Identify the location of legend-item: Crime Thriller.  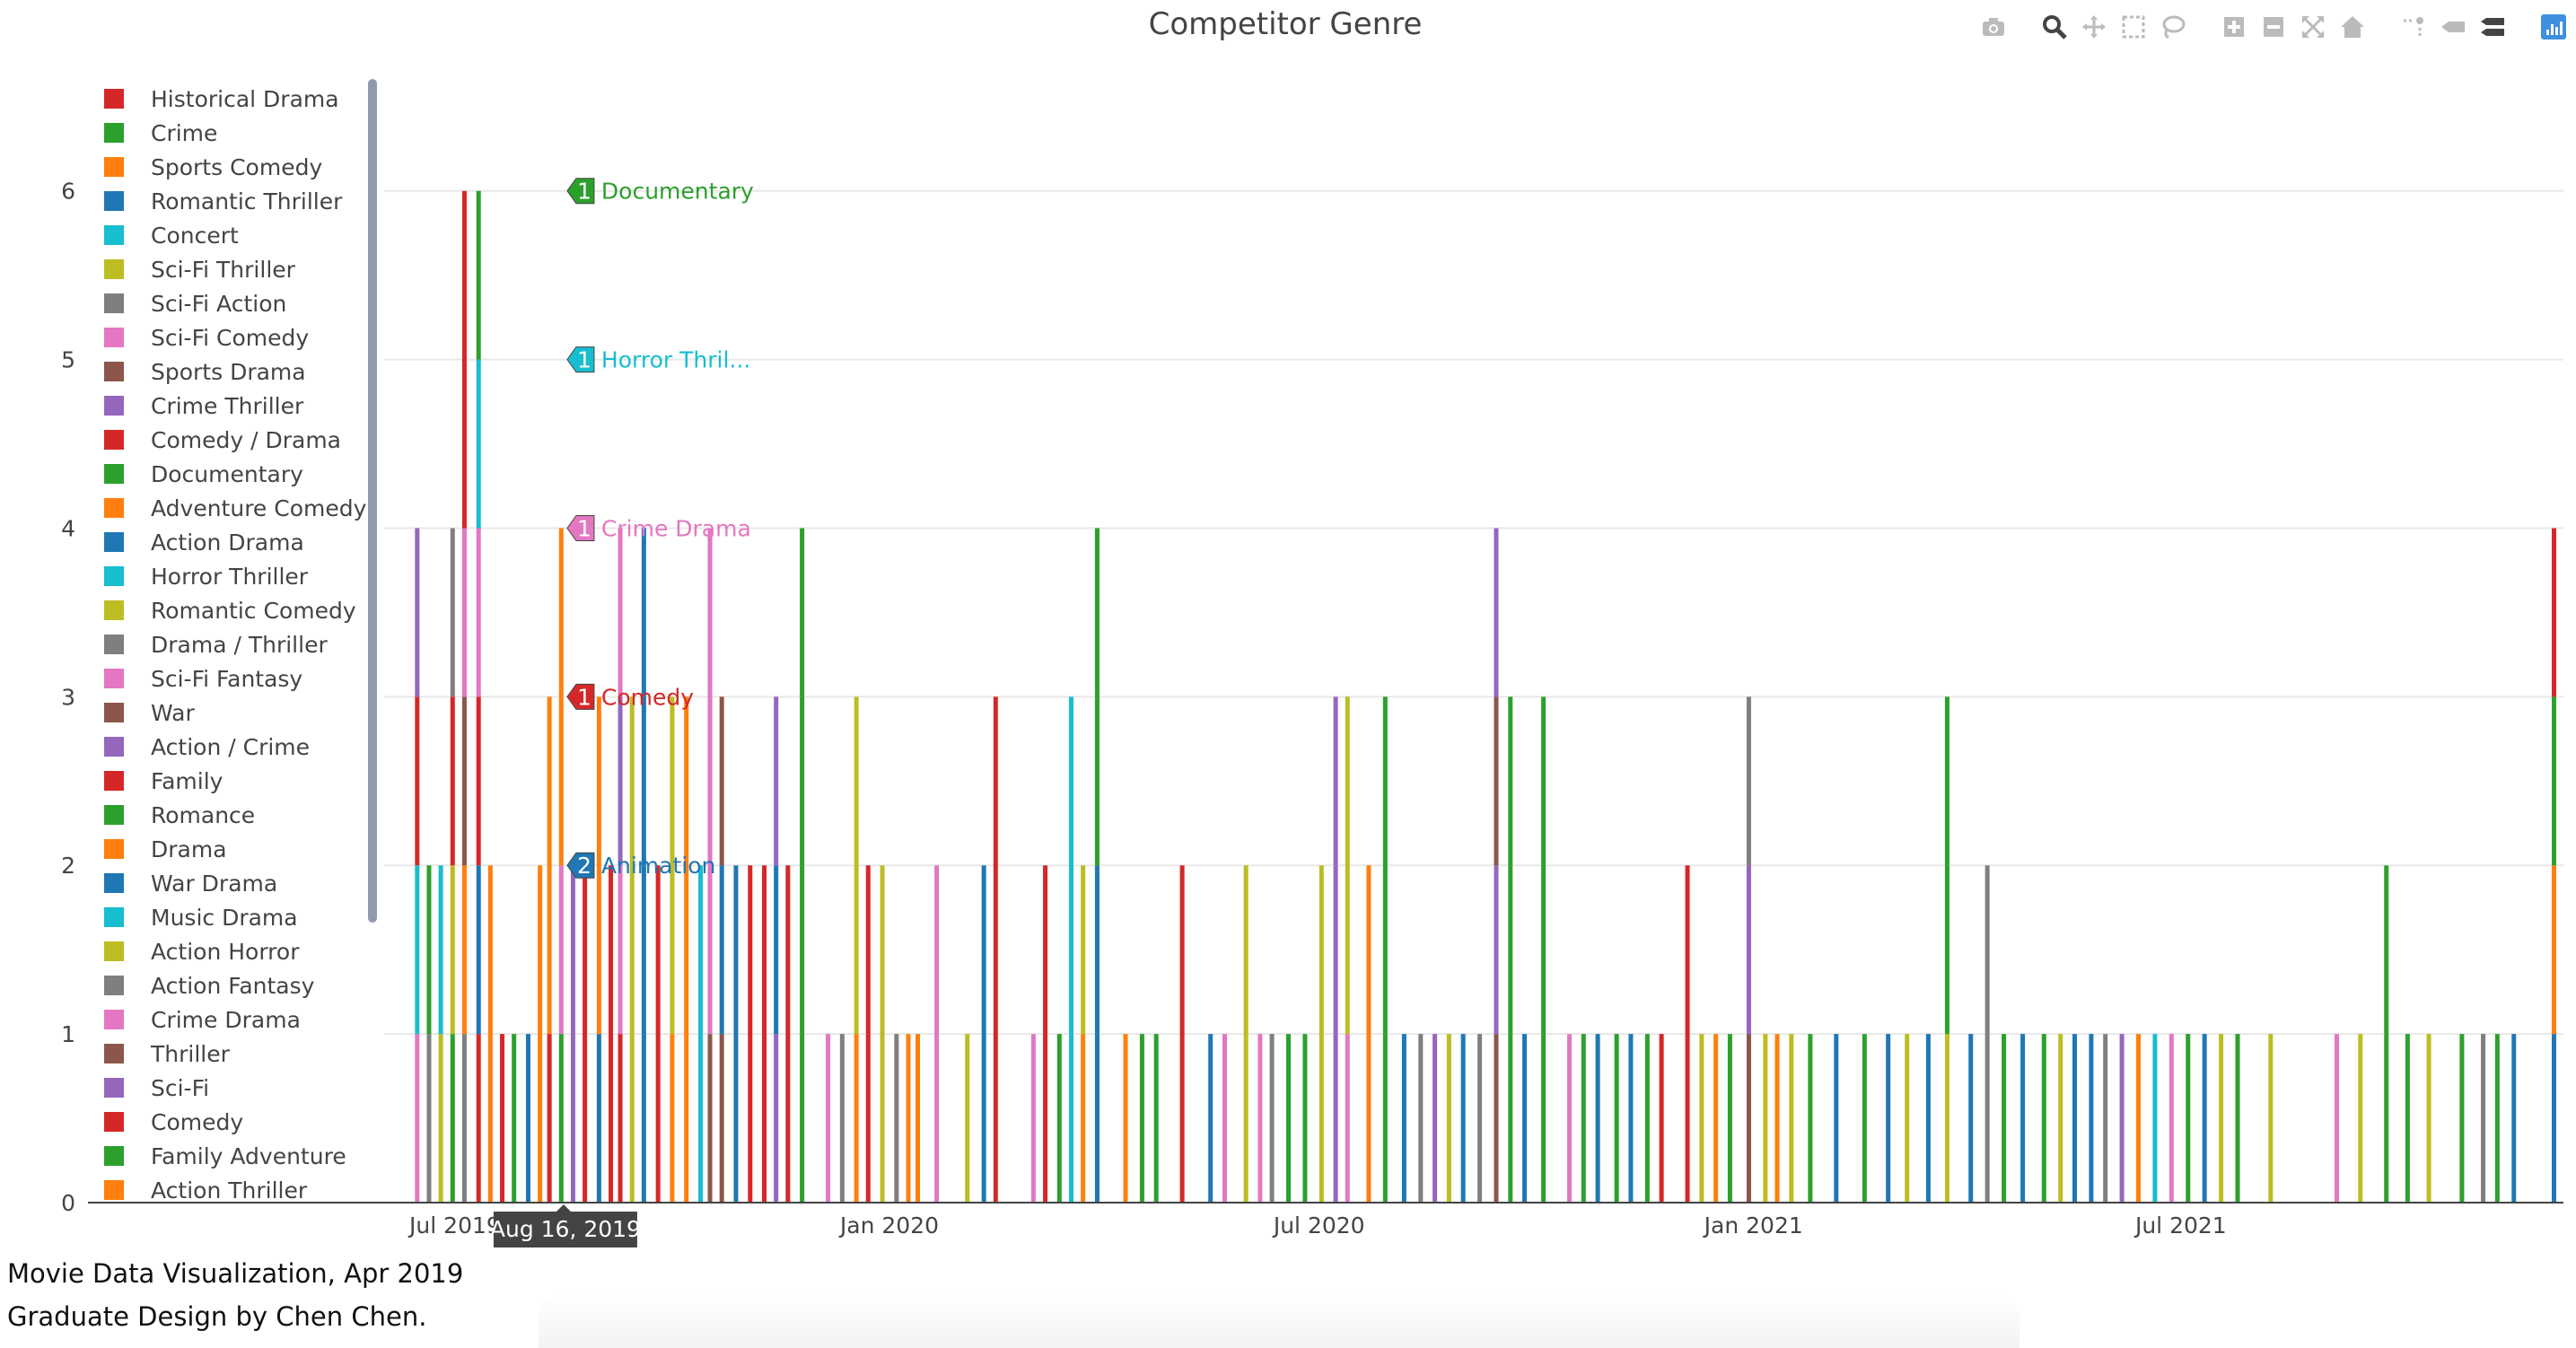
(204, 406).